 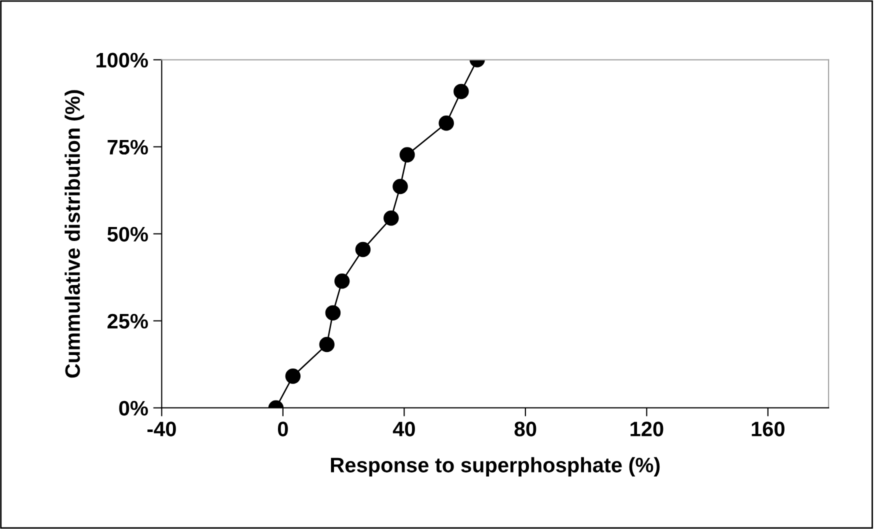 I want to click on y-tick-label: 100%, so click(x=122, y=60).